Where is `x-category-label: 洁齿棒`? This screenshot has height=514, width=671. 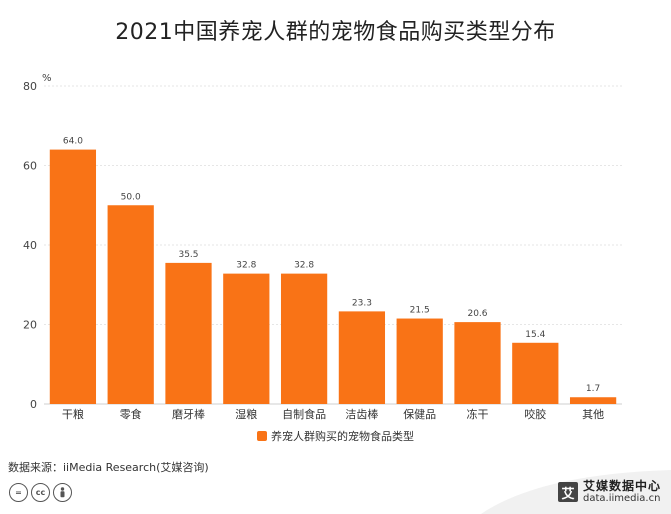
x-category-label: 洁齿棒 is located at coordinates (361, 414).